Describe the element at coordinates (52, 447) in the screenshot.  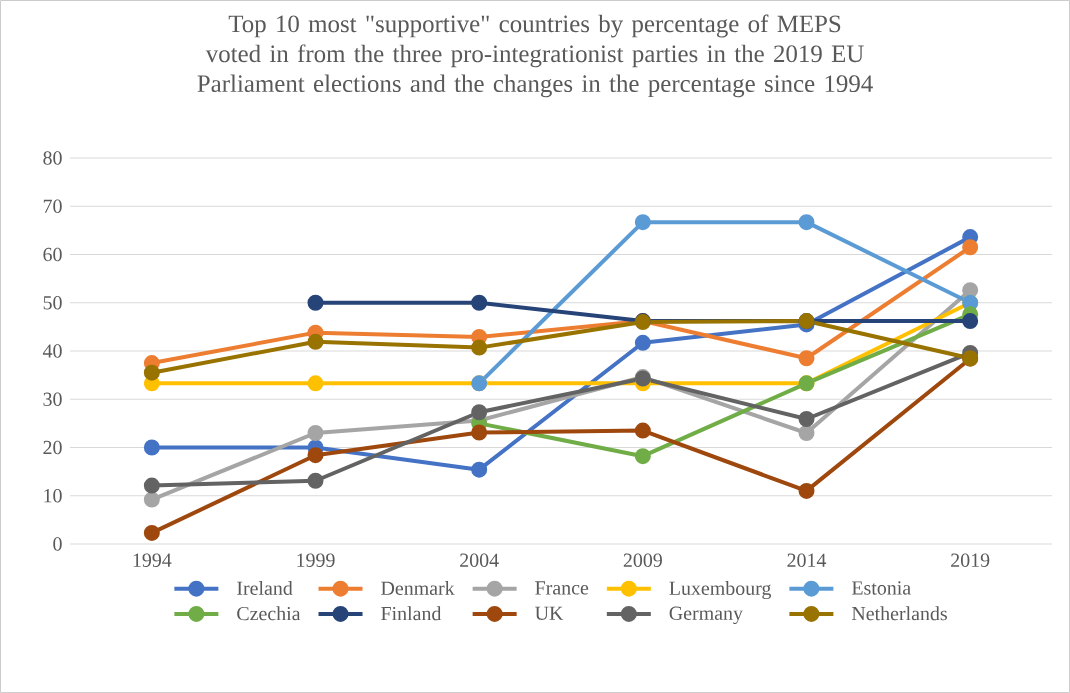
I see `y-tick-label: 20` at that location.